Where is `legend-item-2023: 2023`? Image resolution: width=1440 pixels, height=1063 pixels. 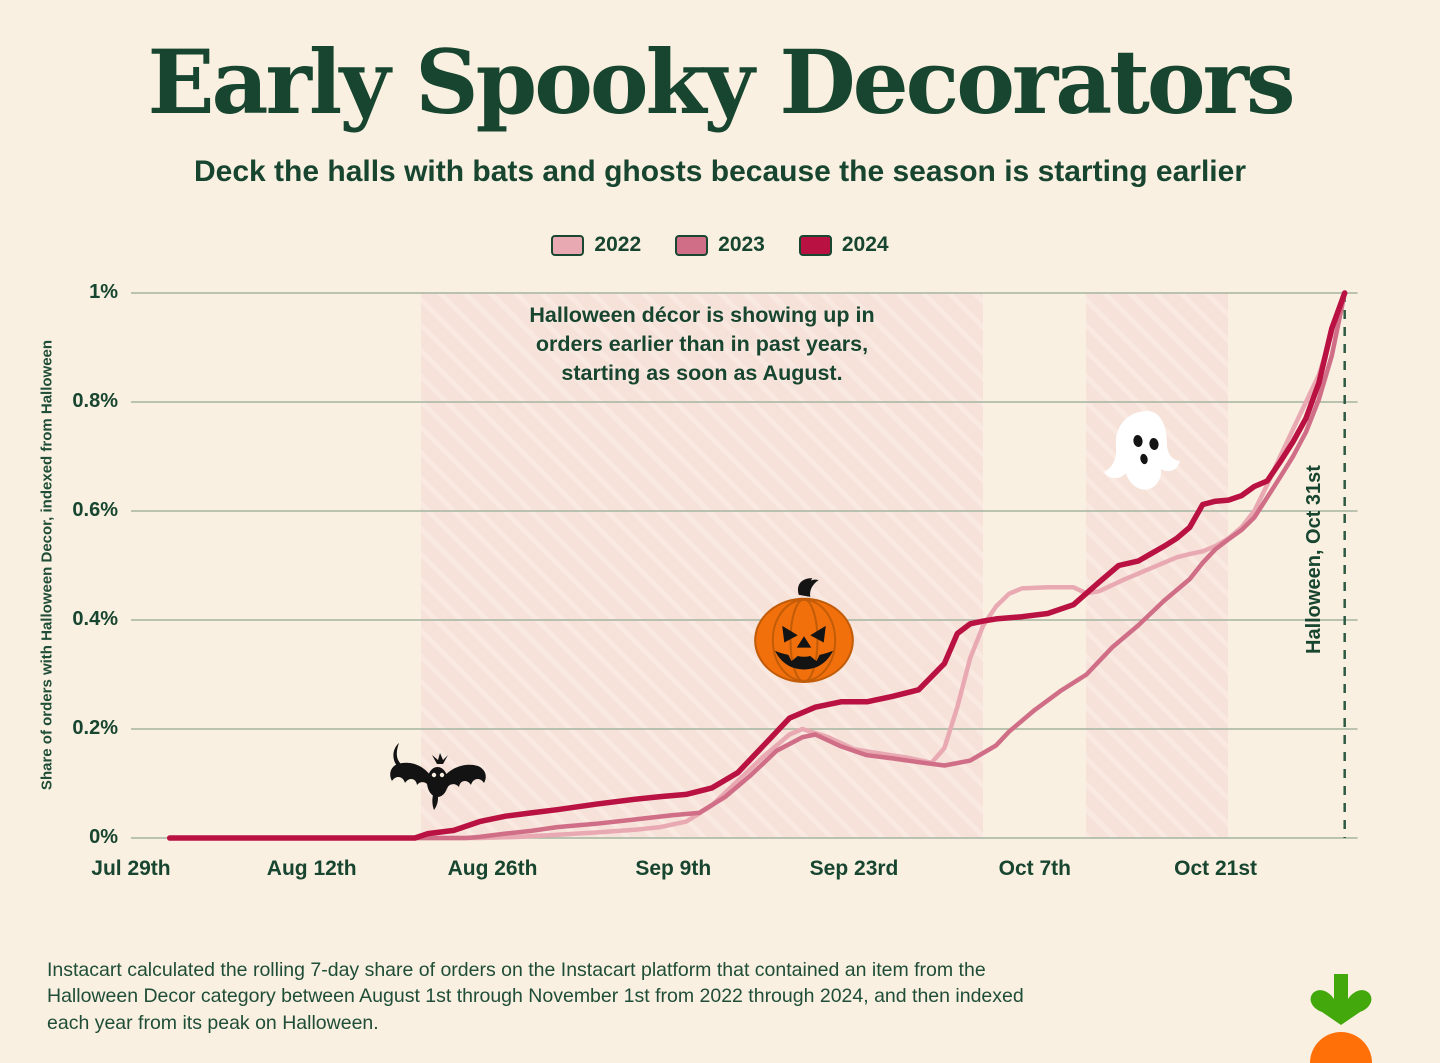 legend-item-2023: 2023 is located at coordinates (720, 245).